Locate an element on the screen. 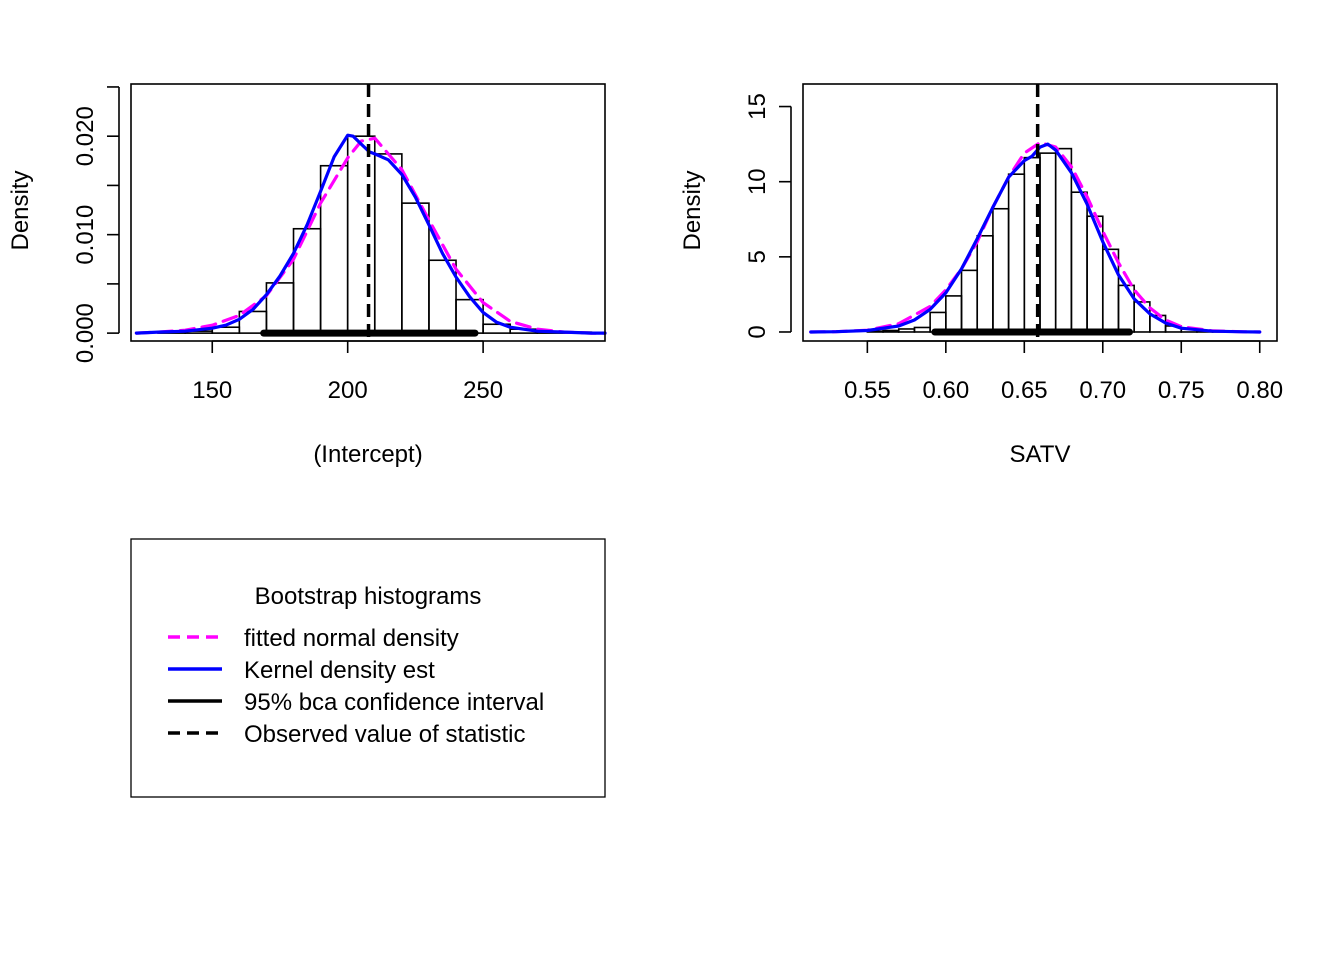  x-tick-label: 150 is located at coordinates (212, 390).